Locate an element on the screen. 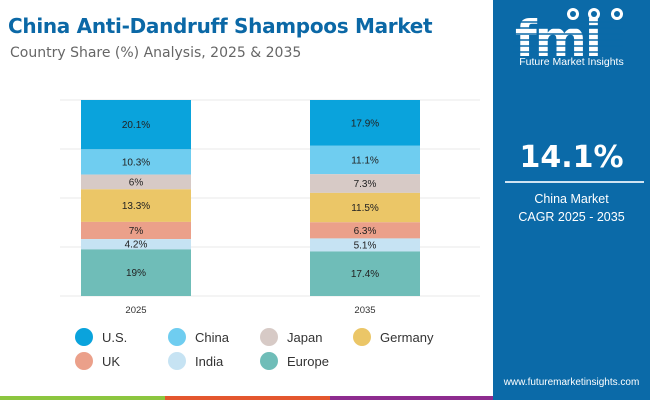 The image size is (650, 400). data-label: 6% is located at coordinates (136, 182).